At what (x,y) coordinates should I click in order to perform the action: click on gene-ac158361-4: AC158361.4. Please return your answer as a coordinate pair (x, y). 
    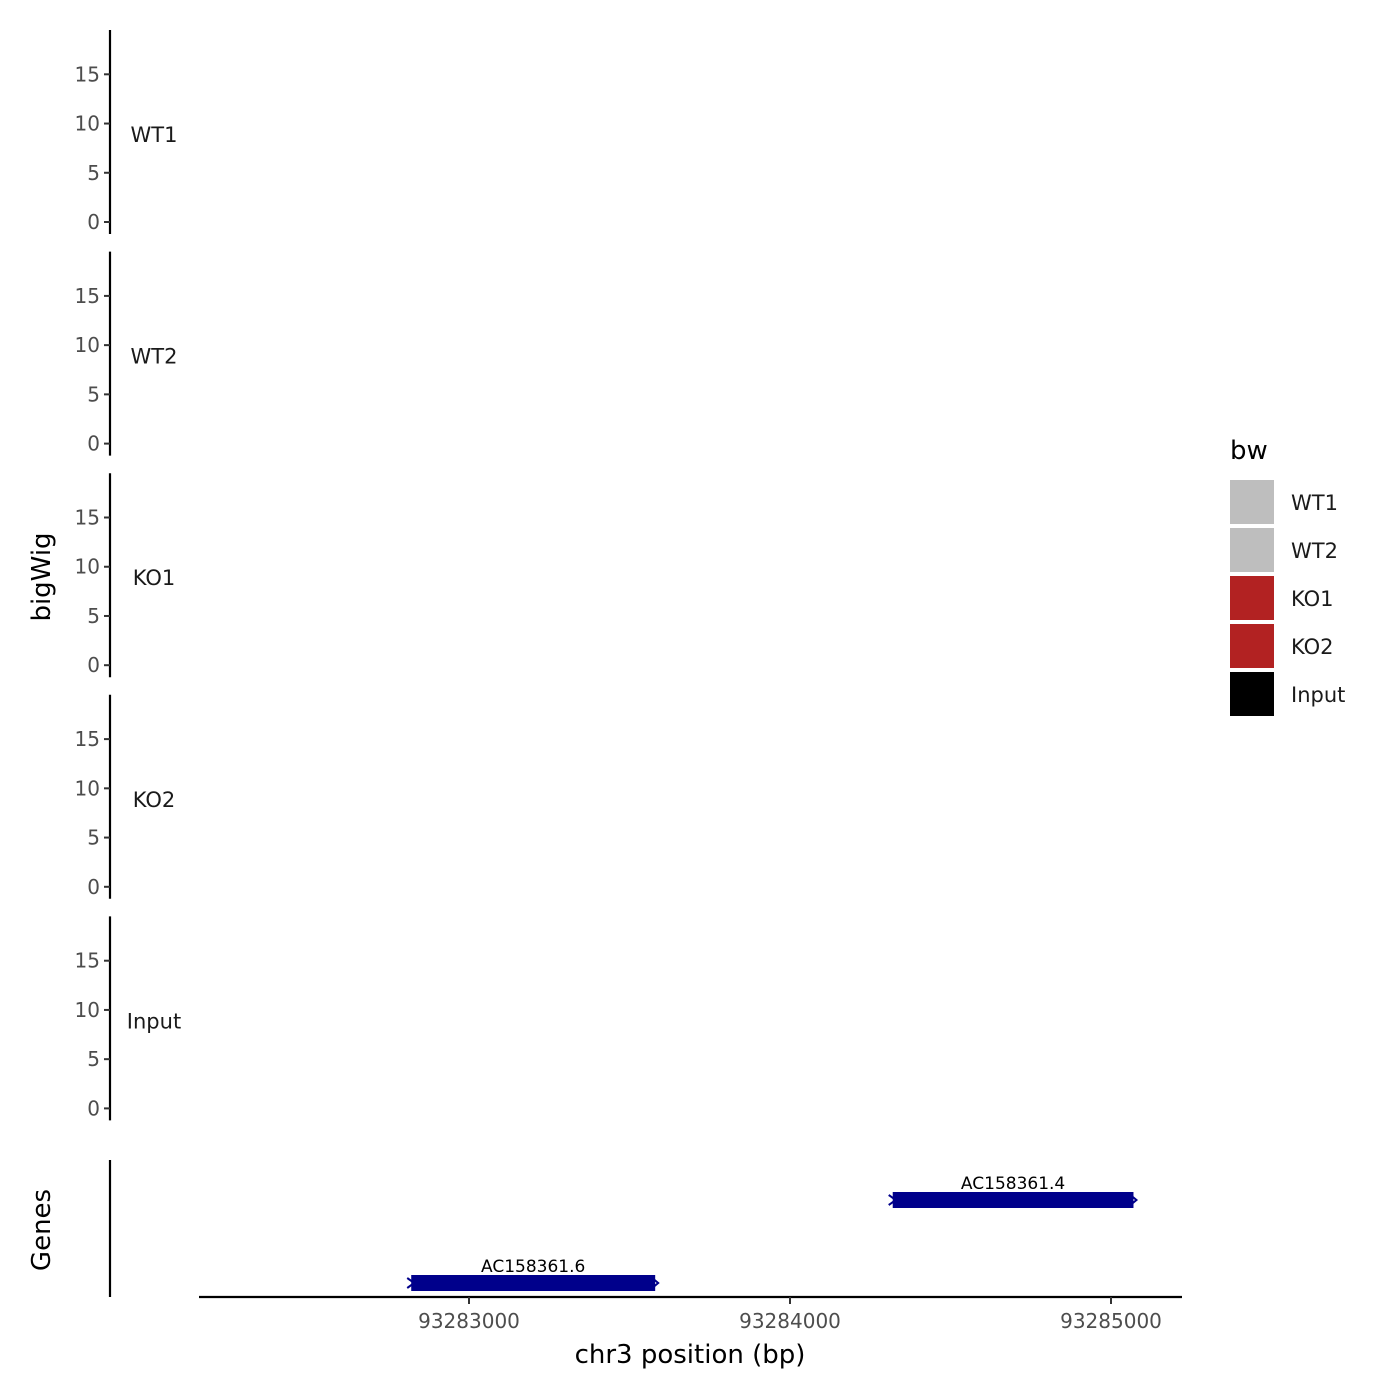
    Looking at the image, I should click on (1013, 1191).